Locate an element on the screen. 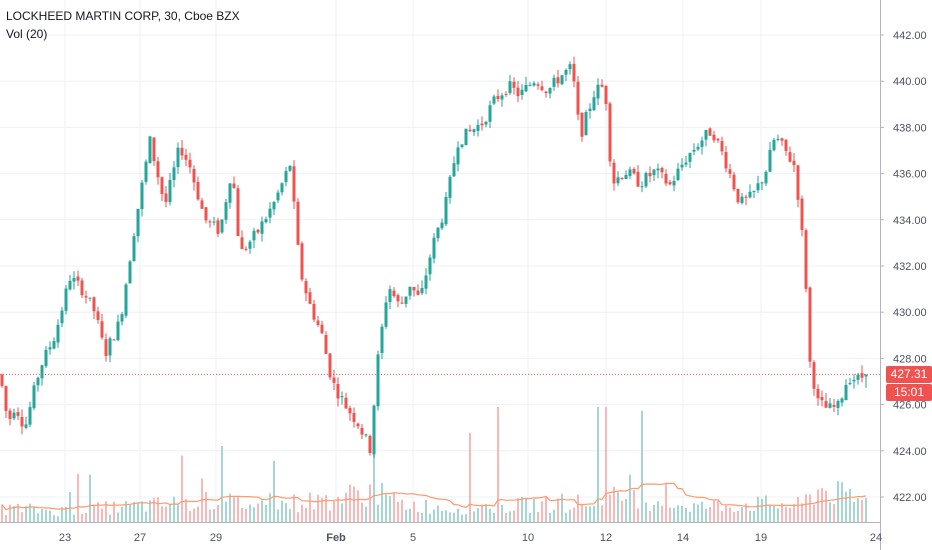  price-tick-label: 442.00 is located at coordinates (910, 36).